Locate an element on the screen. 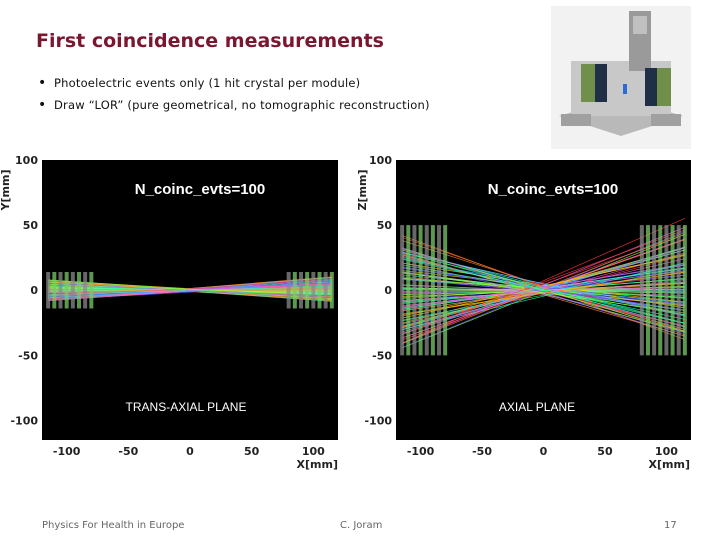 The height and width of the screenshot is (540, 720). plane-label: TRANS-AXIAL PLANE is located at coordinates (186, 407).